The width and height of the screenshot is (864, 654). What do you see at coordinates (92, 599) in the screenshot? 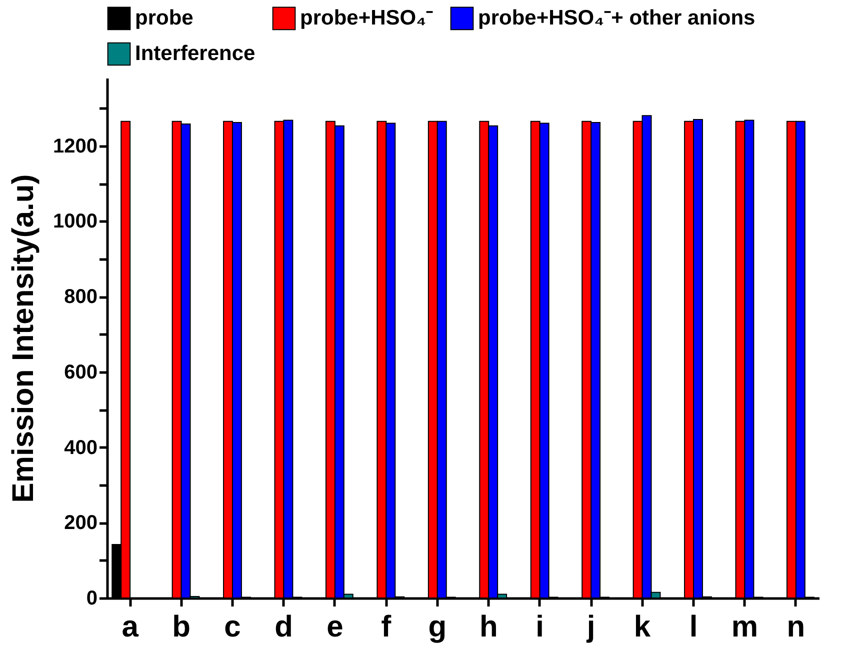
I see `y-tick-label: 0` at bounding box center [92, 599].